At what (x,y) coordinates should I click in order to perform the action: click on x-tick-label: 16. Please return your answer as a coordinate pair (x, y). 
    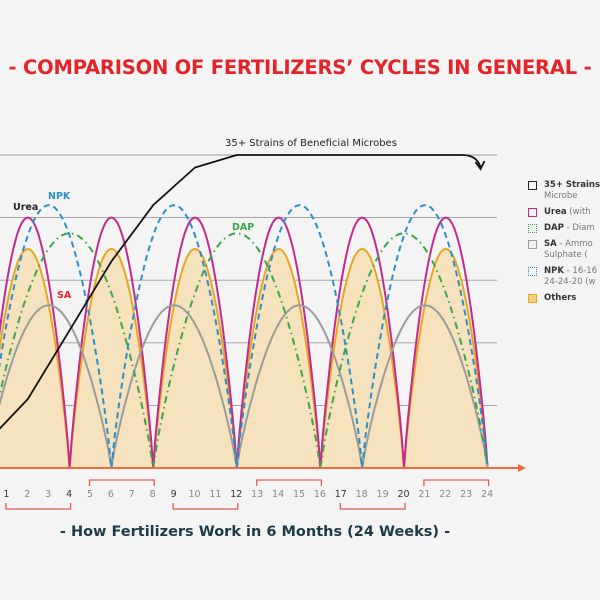
    Looking at the image, I should click on (320, 494).